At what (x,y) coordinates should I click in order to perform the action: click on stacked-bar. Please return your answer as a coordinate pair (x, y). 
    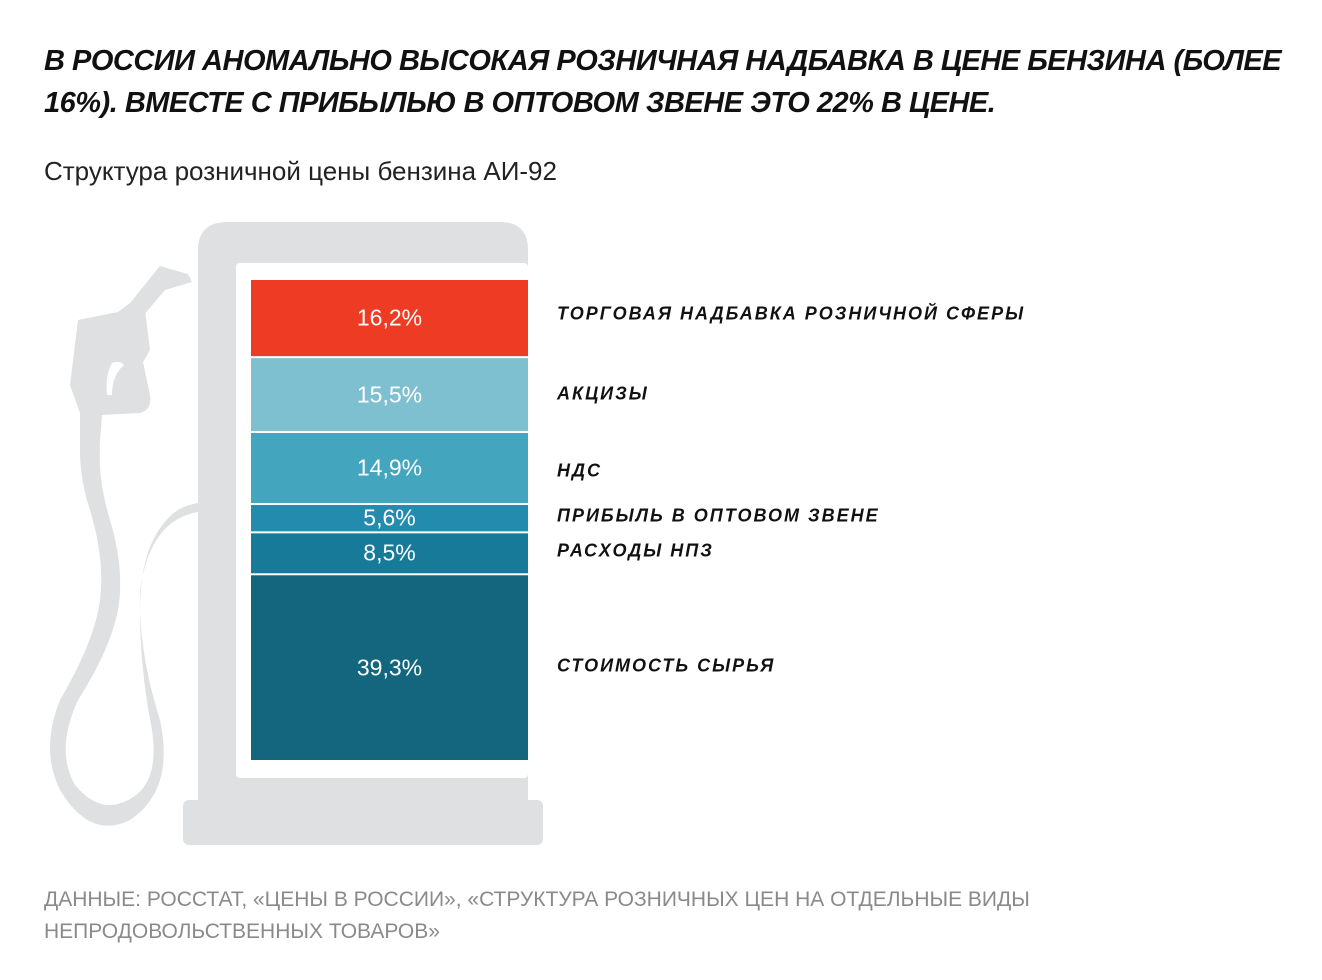
    Looking at the image, I should click on (389, 520).